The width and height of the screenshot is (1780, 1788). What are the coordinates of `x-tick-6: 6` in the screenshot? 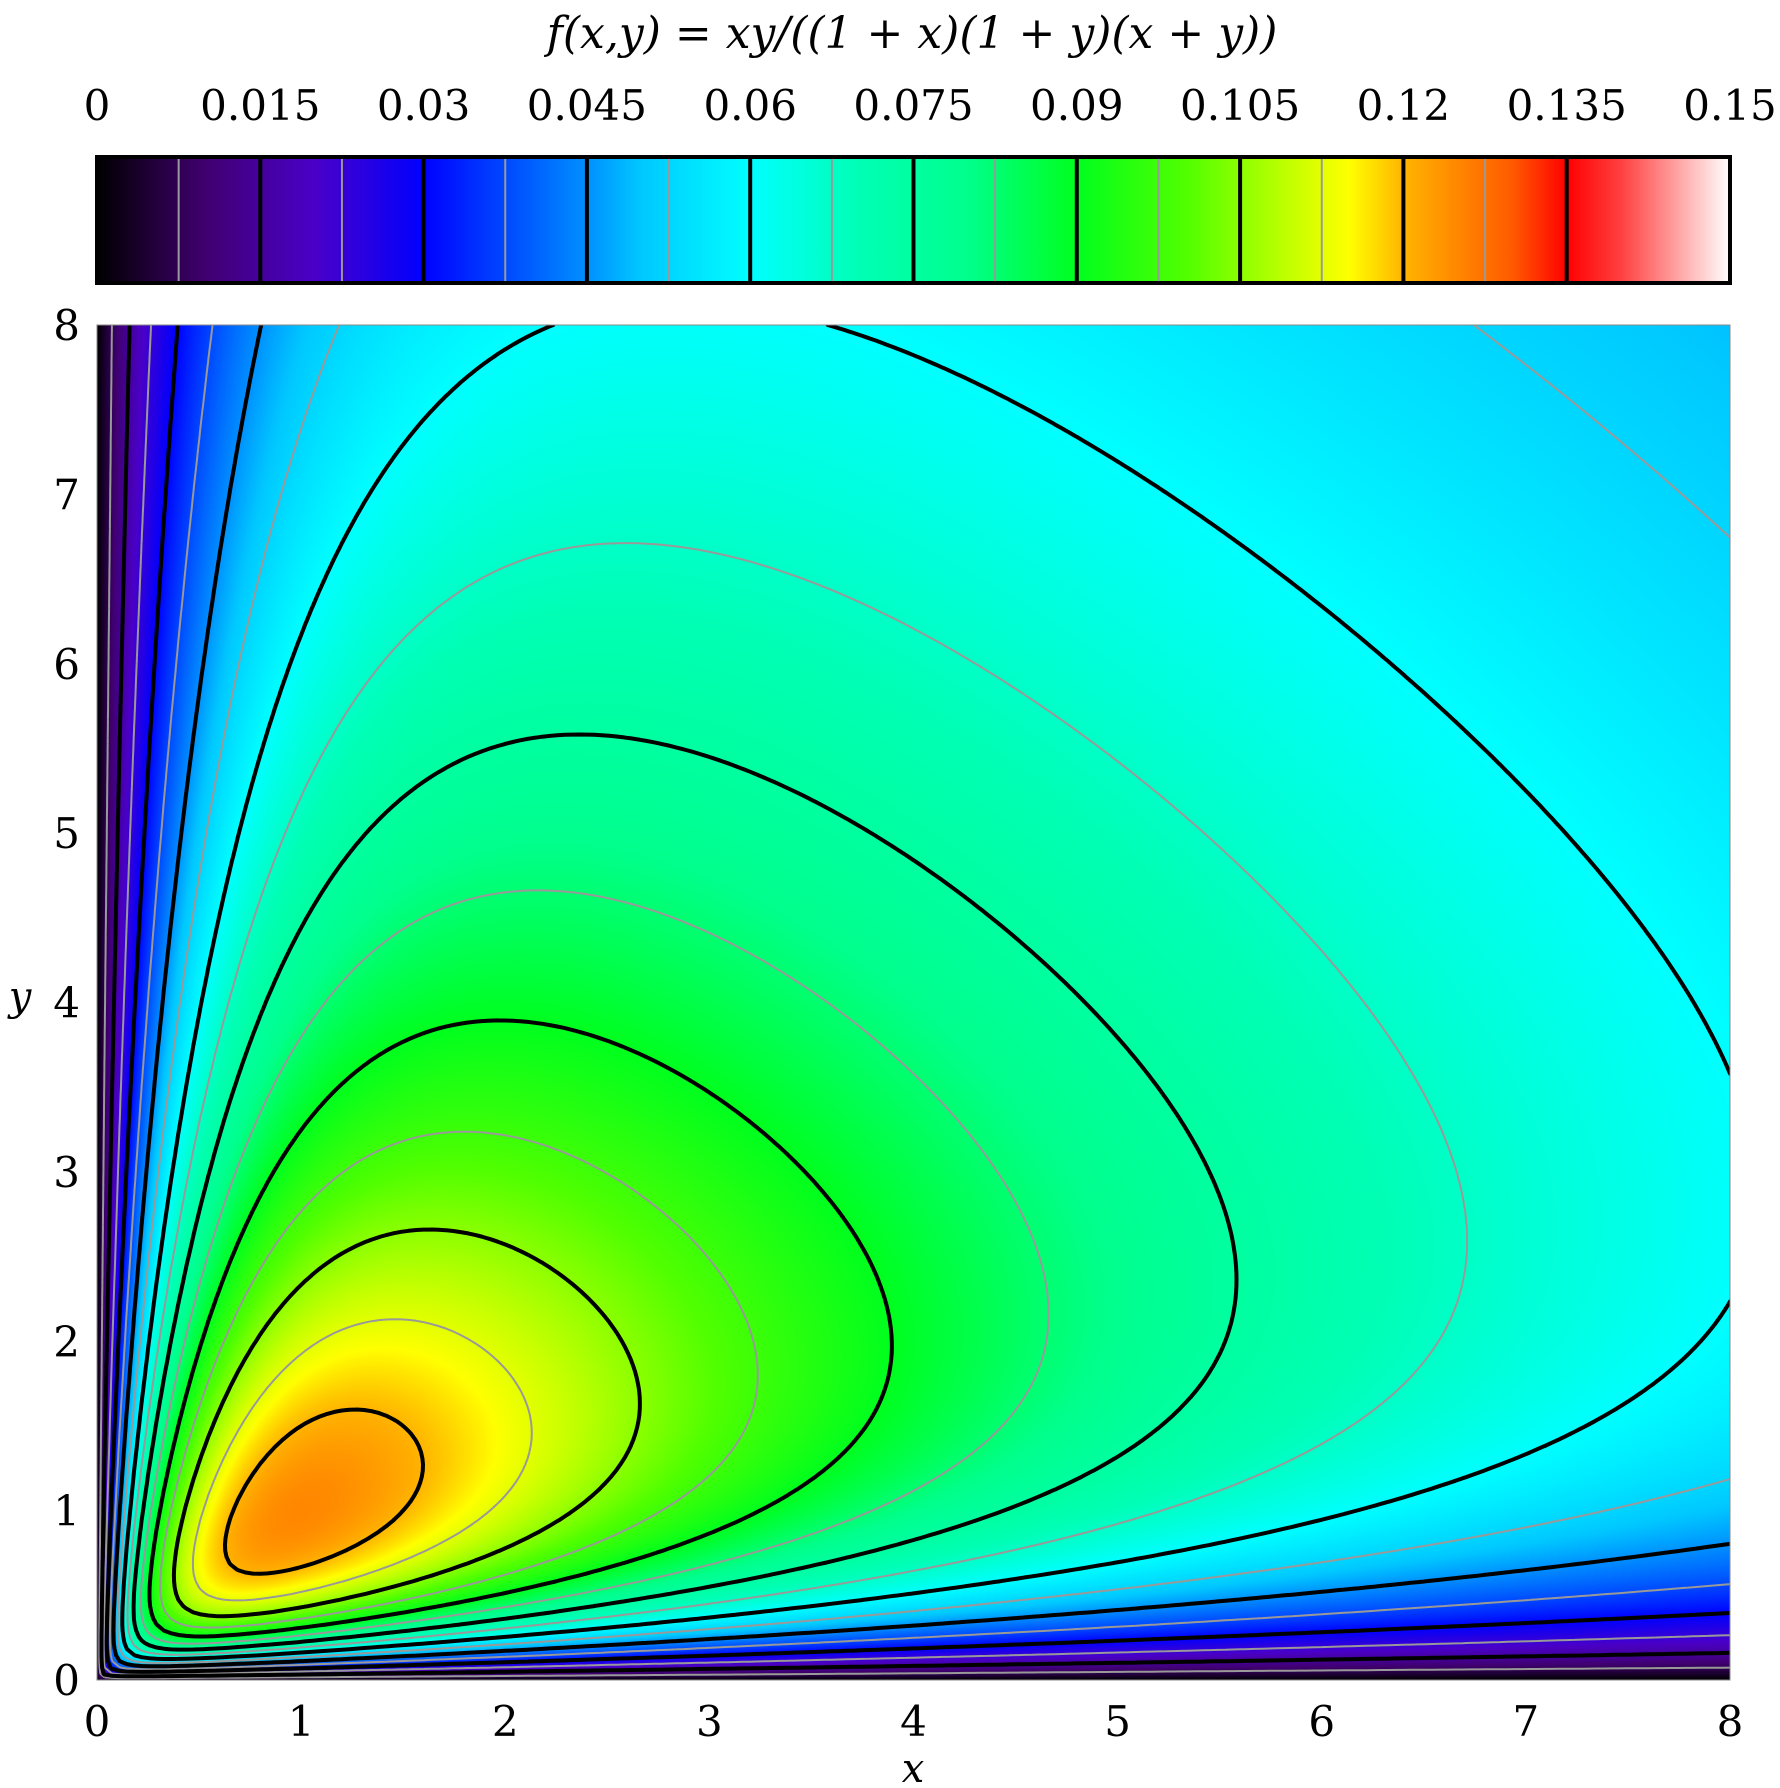 It's located at (1321, 1721).